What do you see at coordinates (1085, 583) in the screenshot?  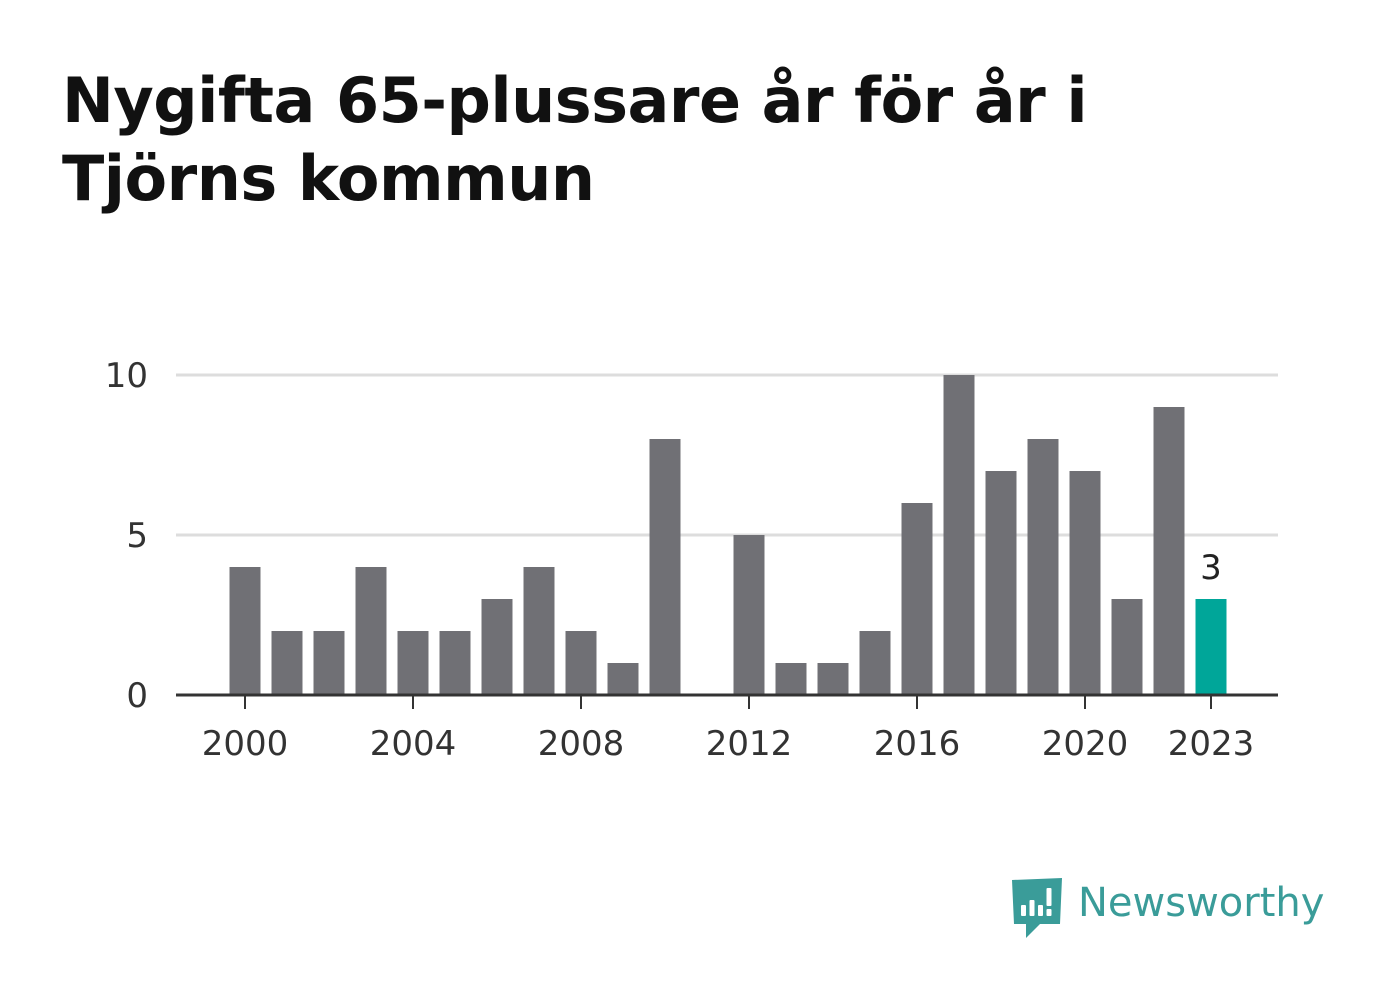 I see `bar-2020` at bounding box center [1085, 583].